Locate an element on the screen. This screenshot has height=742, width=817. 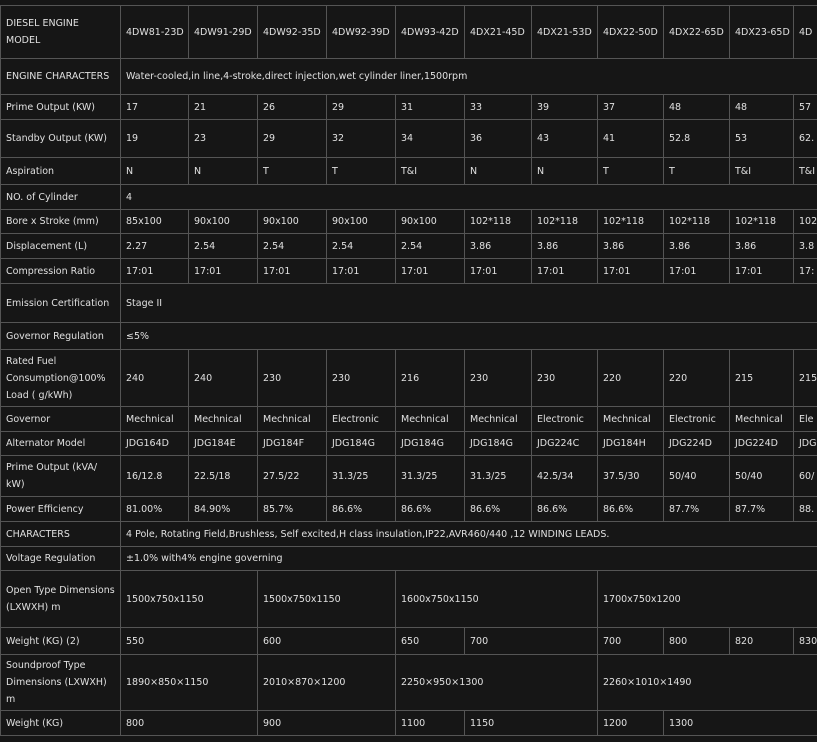
cell: 1700x750x1200 is located at coordinates (707, 599).